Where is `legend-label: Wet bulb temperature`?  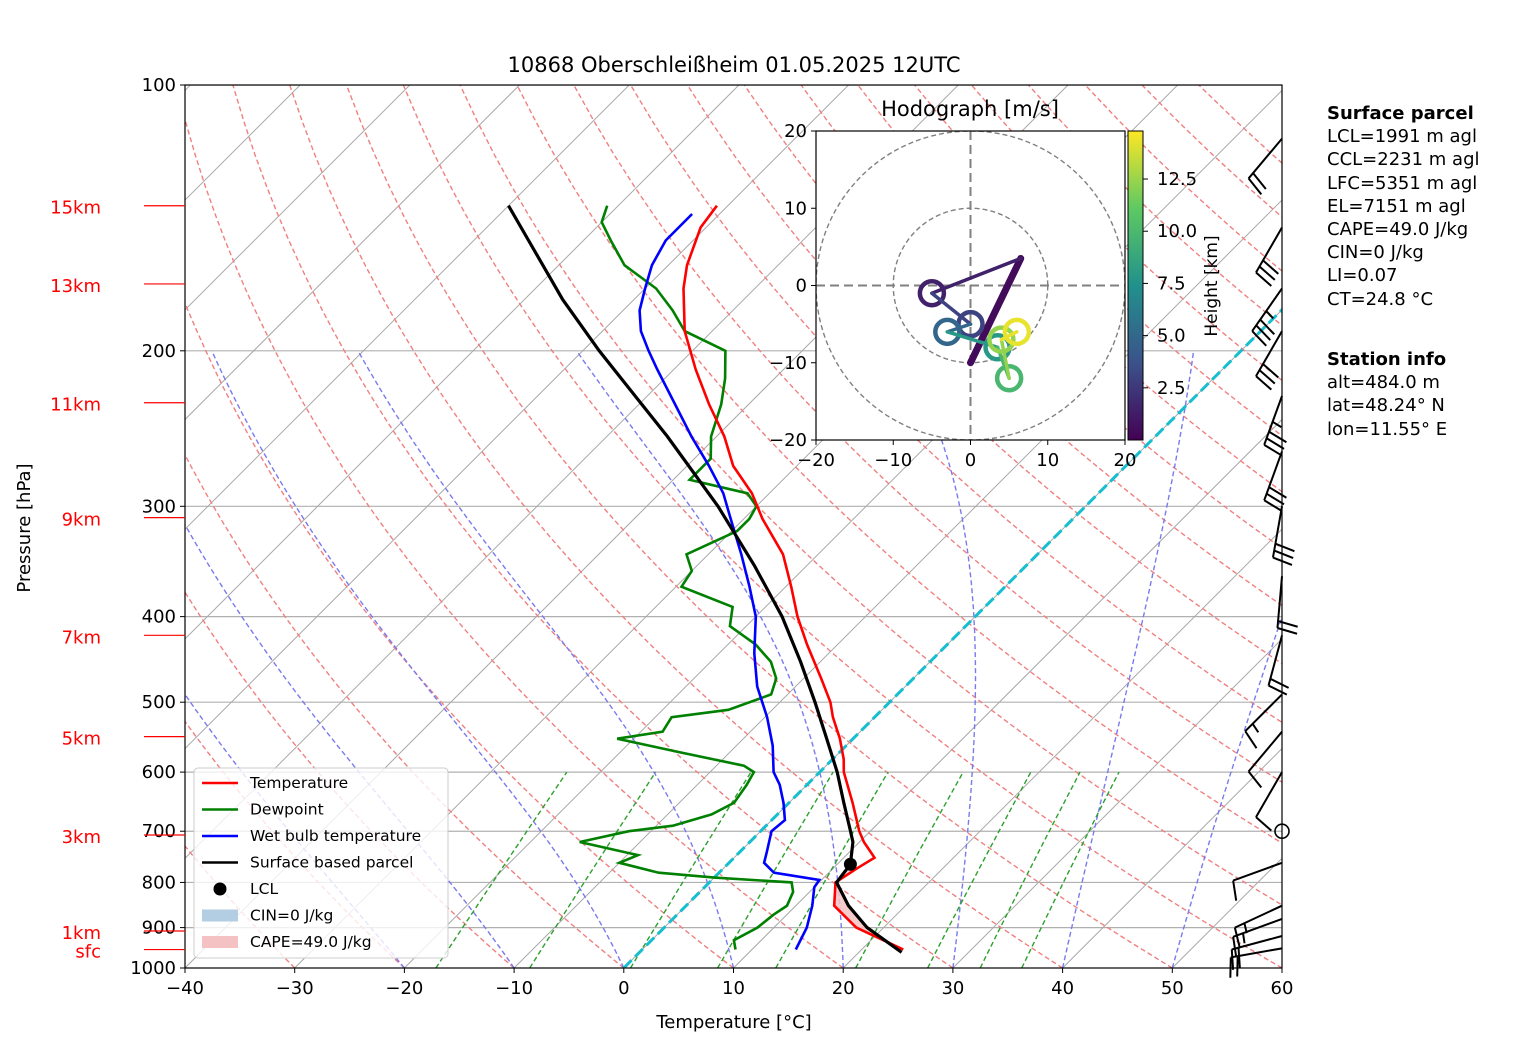
legend-label: Wet bulb temperature is located at coordinates (335, 836).